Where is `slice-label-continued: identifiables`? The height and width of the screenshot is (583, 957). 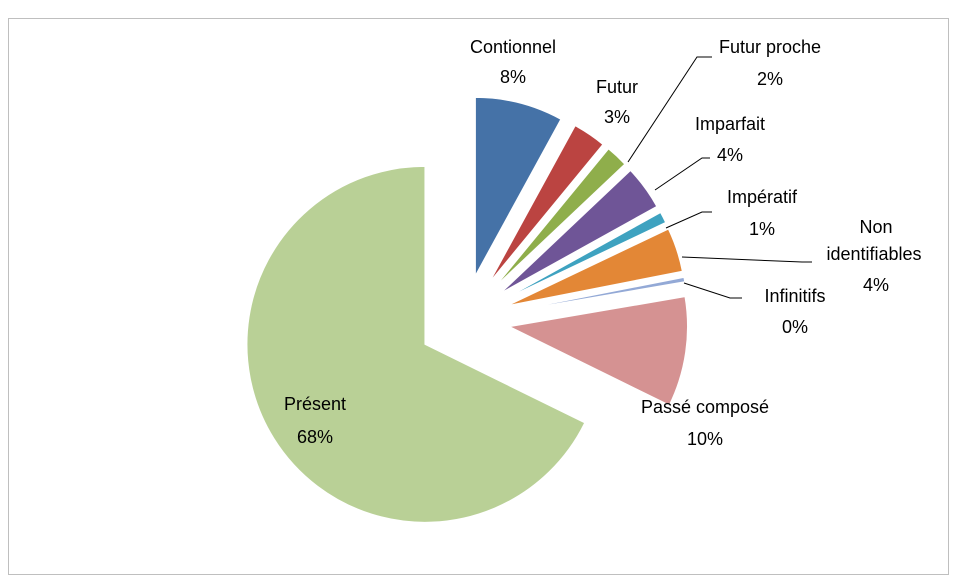 slice-label-continued: identifiables is located at coordinates (873, 254).